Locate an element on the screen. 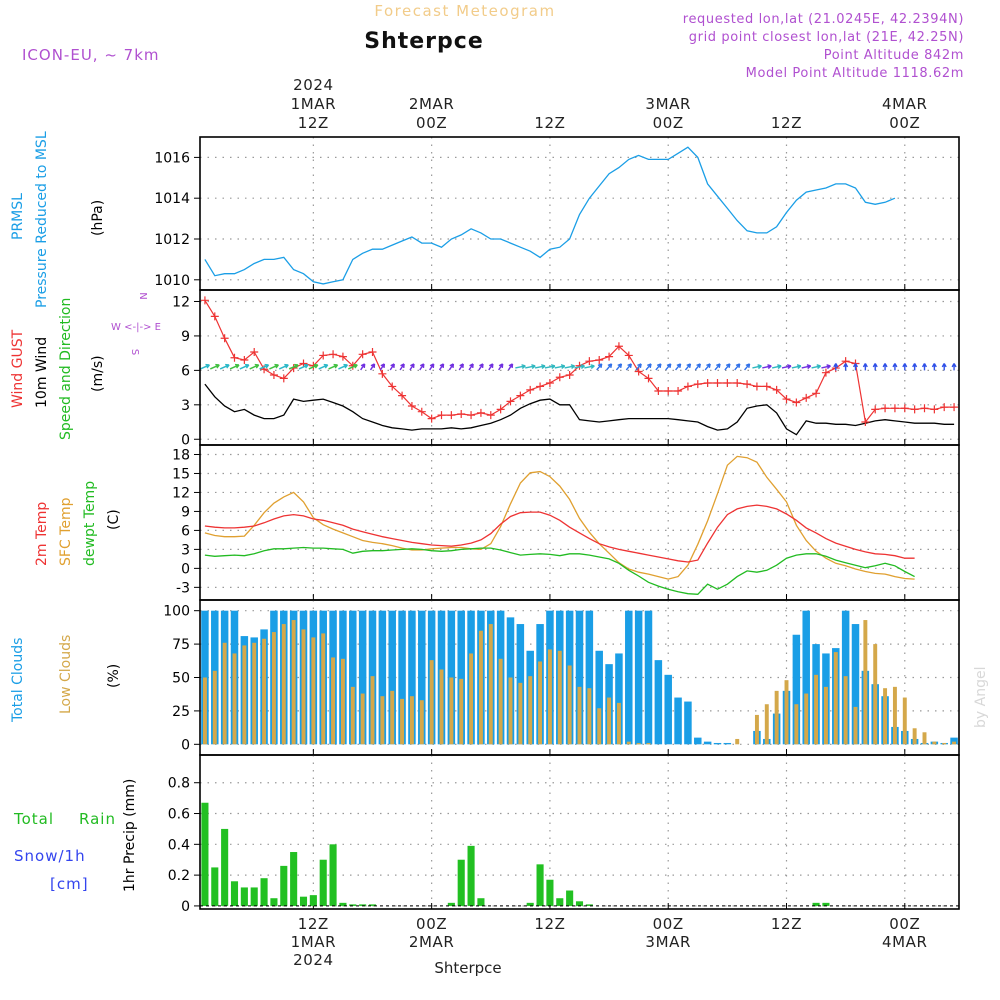 Image resolution: width=1000 pixels, height=1000 pixels. temp-ytick-label: 3 is located at coordinates (185, 550).